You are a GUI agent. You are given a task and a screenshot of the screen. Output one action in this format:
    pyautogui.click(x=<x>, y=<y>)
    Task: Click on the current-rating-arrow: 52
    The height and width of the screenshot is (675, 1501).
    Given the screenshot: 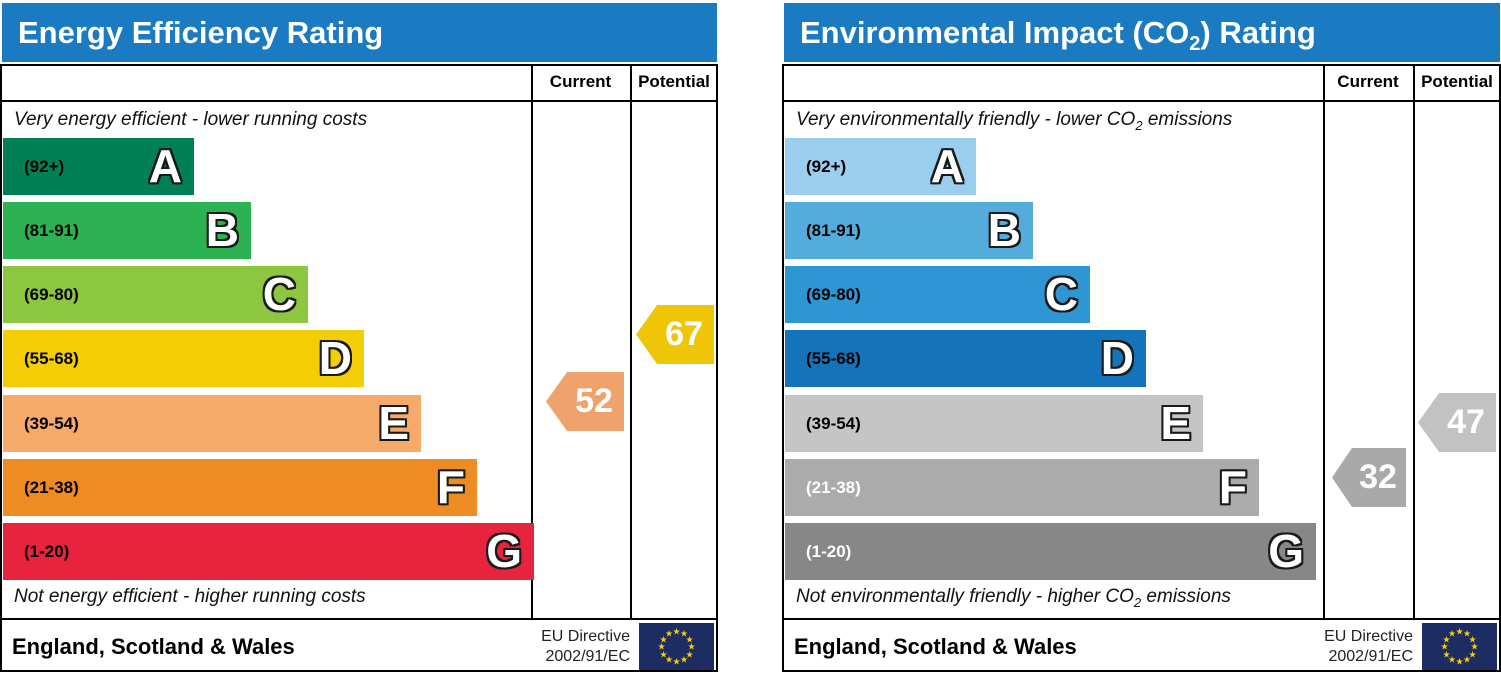 What is the action you would take?
    pyautogui.click(x=585, y=401)
    